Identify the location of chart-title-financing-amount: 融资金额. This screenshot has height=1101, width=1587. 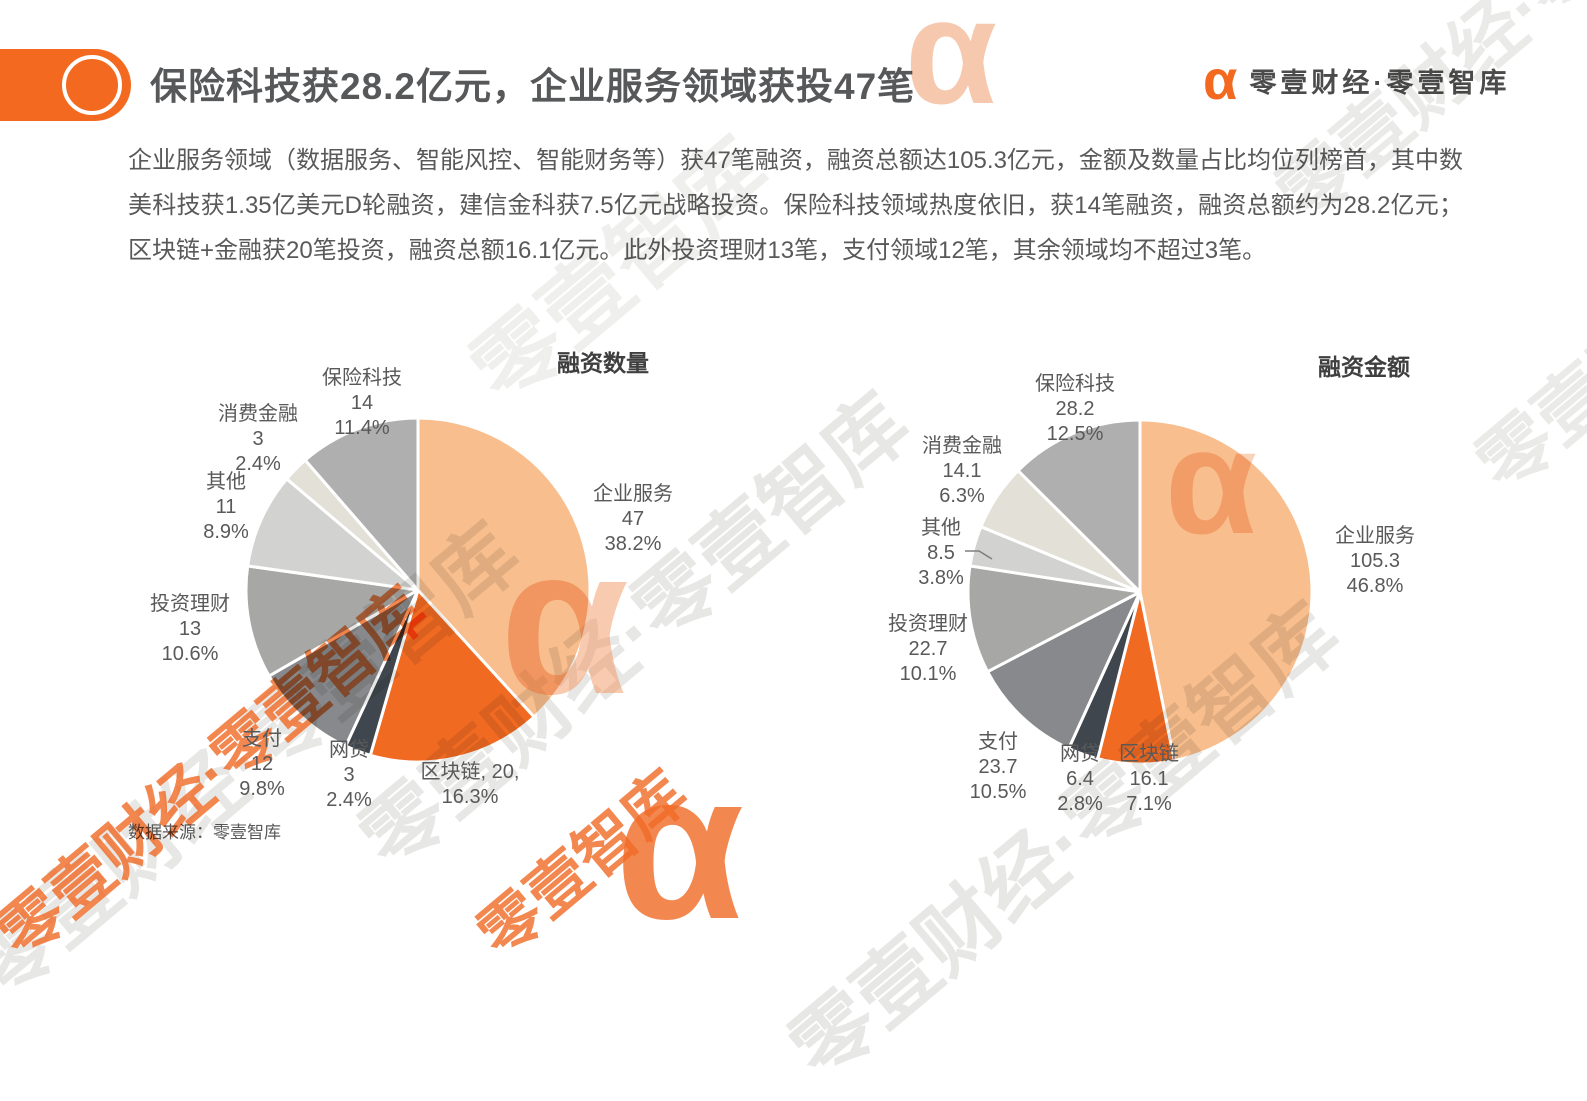
(1364, 367).